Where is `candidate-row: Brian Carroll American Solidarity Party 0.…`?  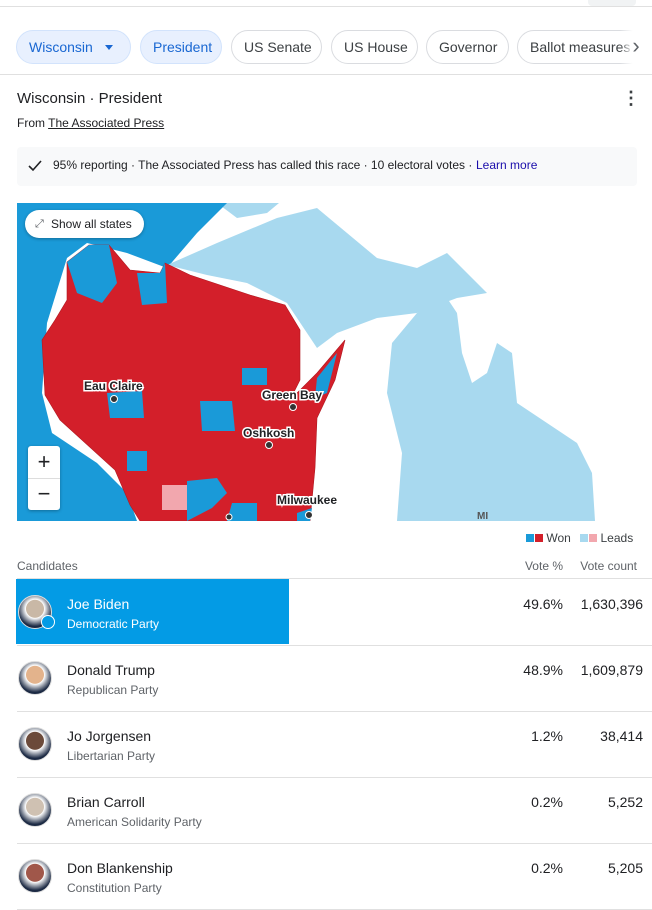
candidate-row: Brian Carroll American Solidarity Party 0.… is located at coordinates (334, 810).